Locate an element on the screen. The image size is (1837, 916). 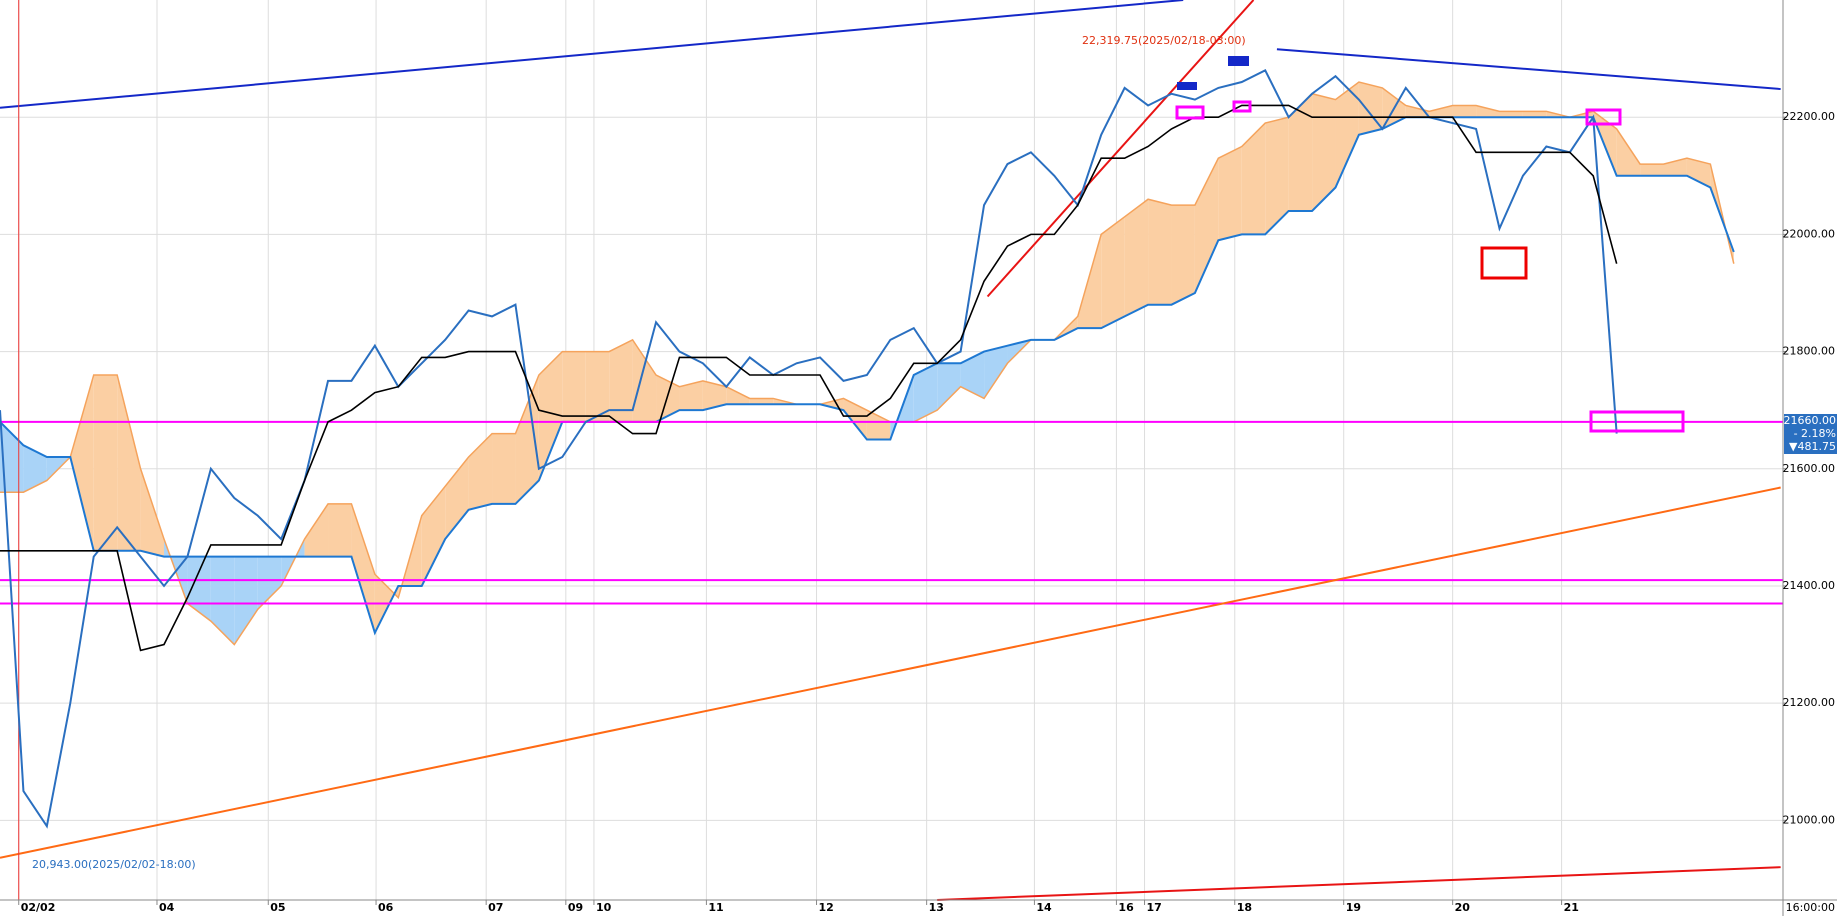
y-tick-label: 21400.00 is located at coordinates (1809, 585).